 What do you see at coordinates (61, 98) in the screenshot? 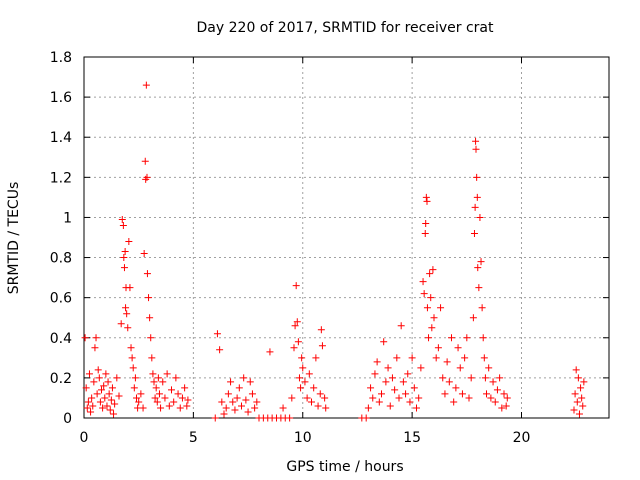
I see `y-tick-label: 1.6` at bounding box center [61, 98].